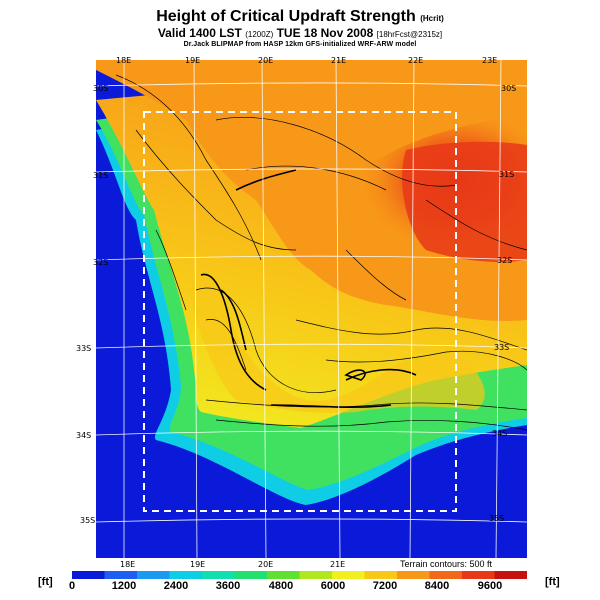  Describe the element at coordinates (124, 60) in the screenshot. I see `lon-label-top: 18E` at that location.